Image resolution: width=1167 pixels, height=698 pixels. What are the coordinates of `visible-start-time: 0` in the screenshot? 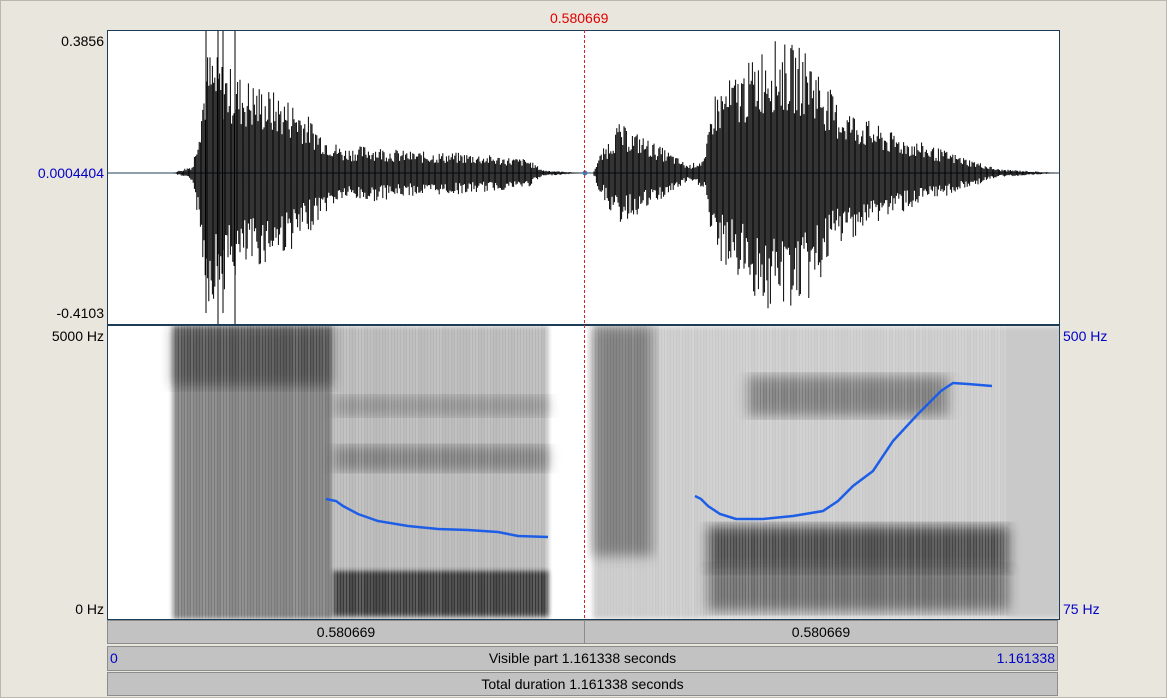 It's located at (114, 658).